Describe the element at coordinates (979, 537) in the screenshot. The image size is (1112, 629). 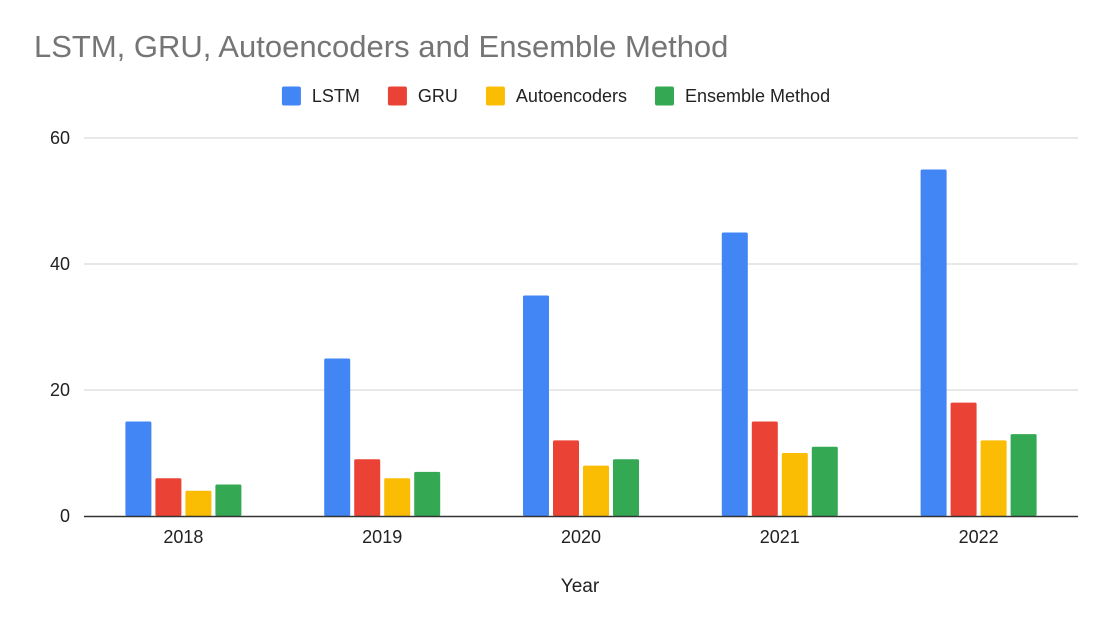
I see `x-tick-label: 2022` at that location.